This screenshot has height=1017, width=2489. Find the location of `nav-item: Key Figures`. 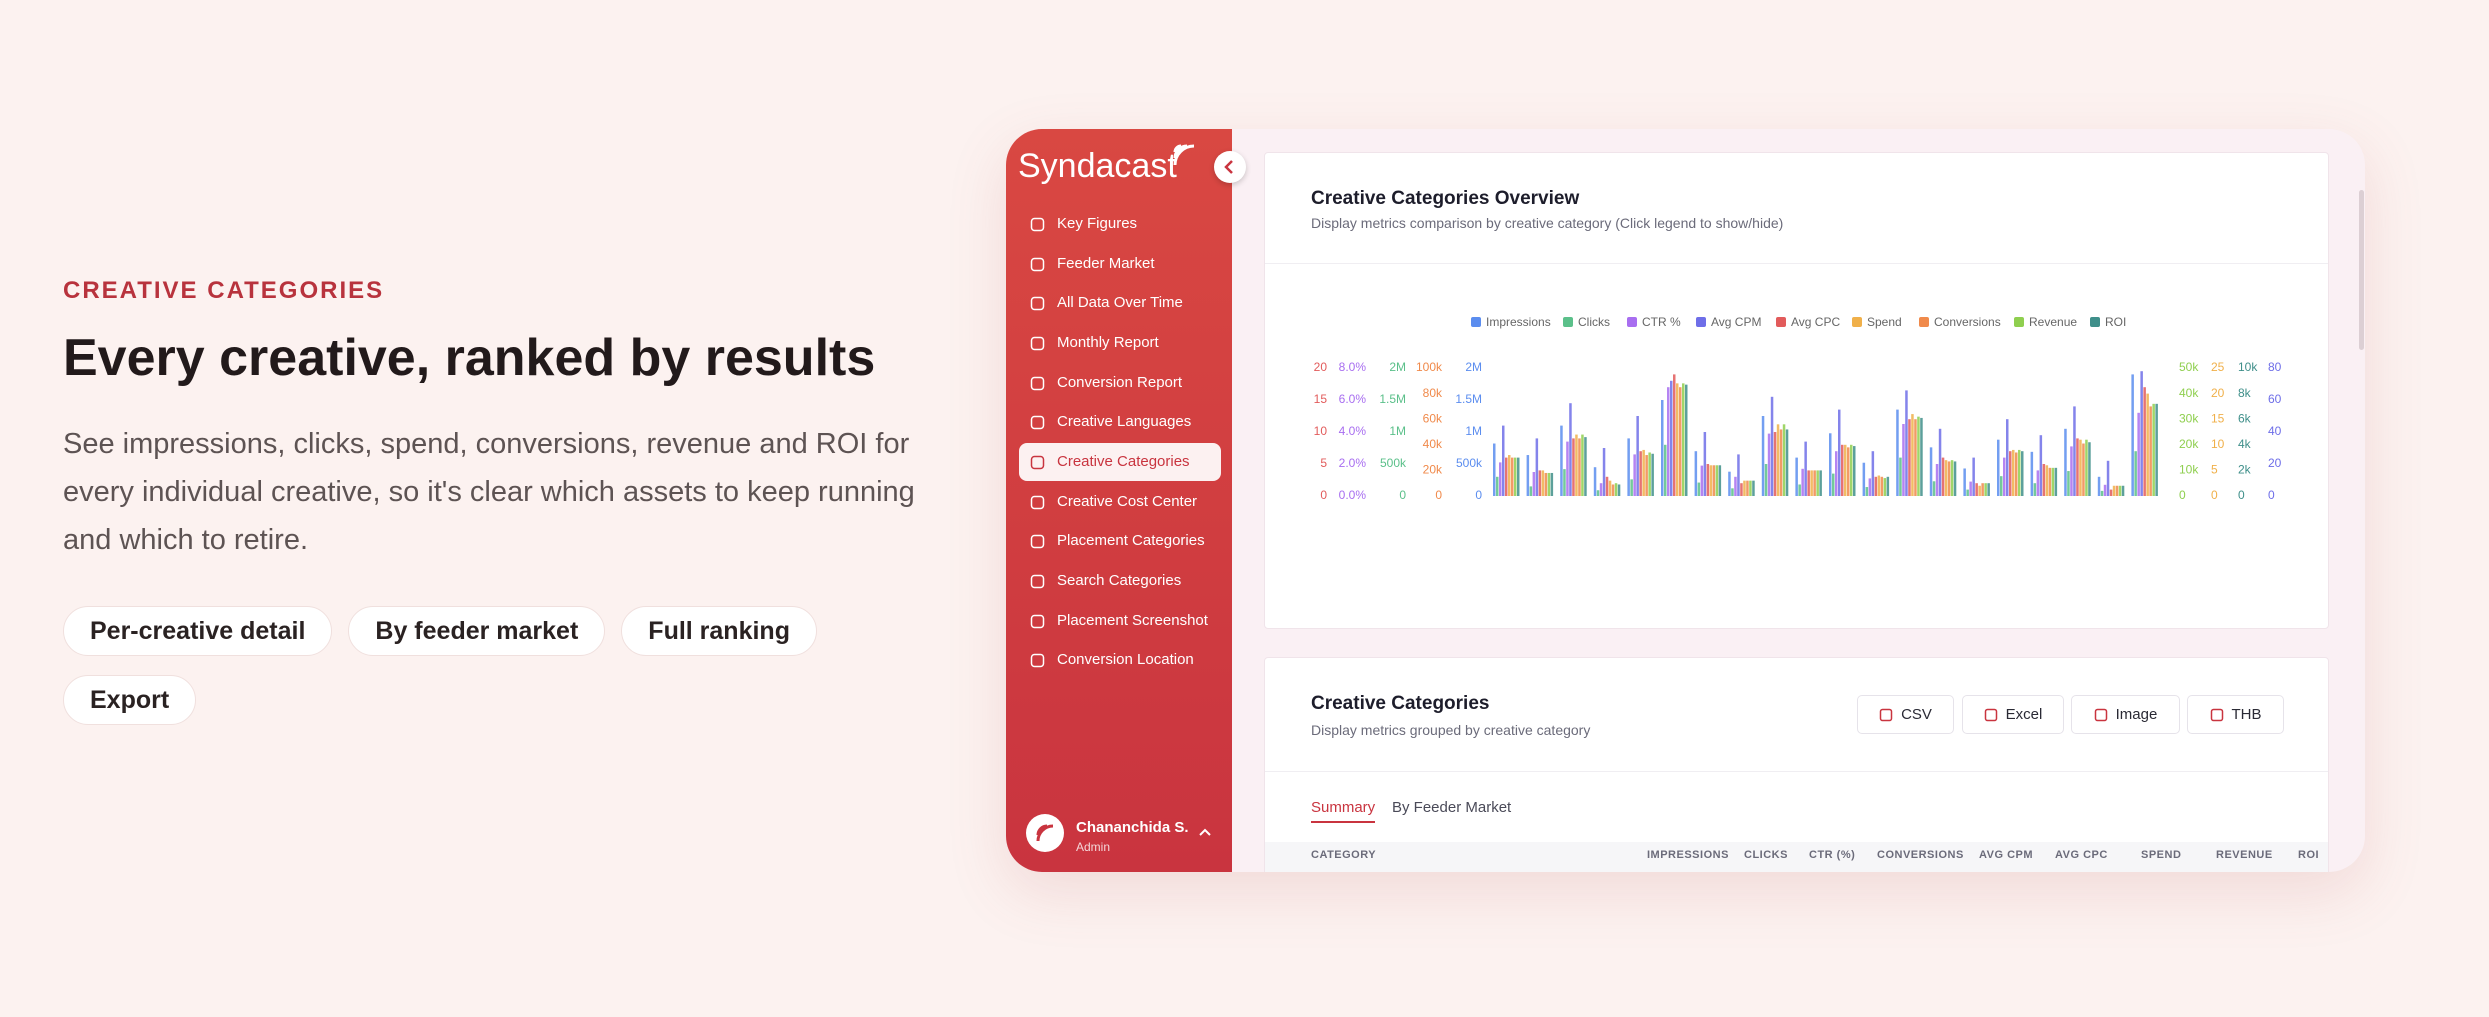

nav-item: Key Figures is located at coordinates (1120, 224).